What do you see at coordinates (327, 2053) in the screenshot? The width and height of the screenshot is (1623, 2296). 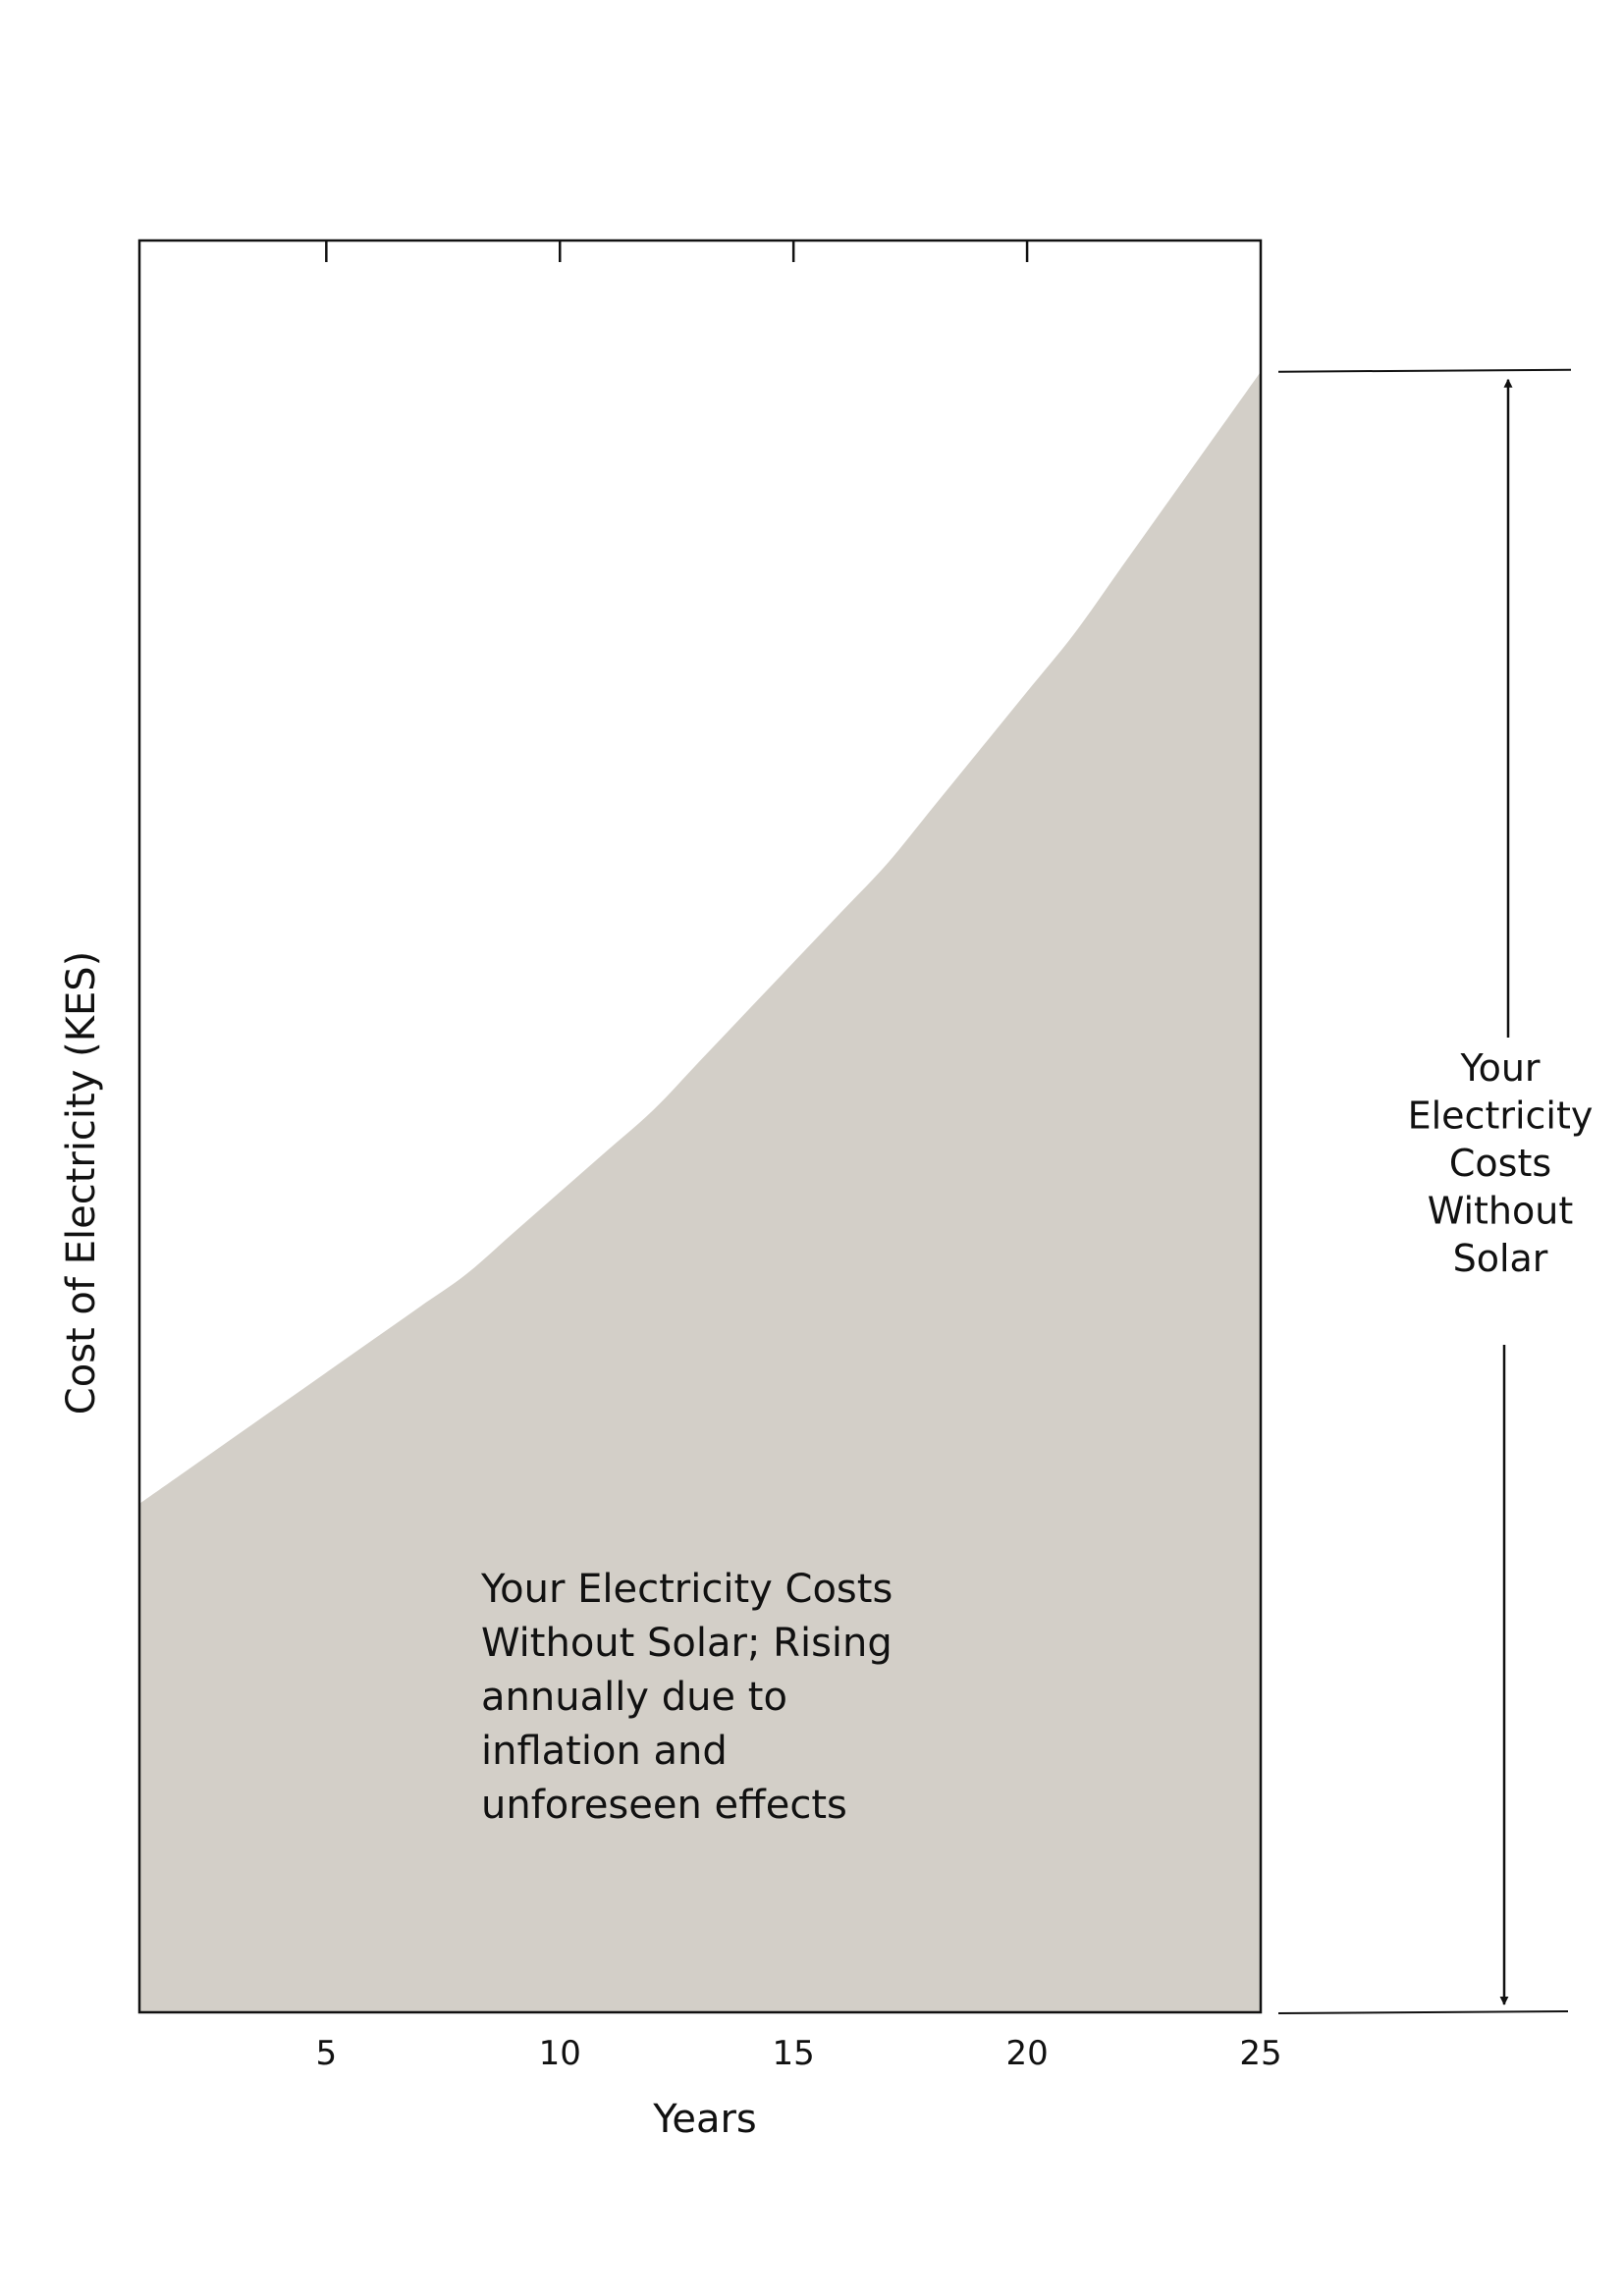 I see `x-tick-label: 5` at bounding box center [327, 2053].